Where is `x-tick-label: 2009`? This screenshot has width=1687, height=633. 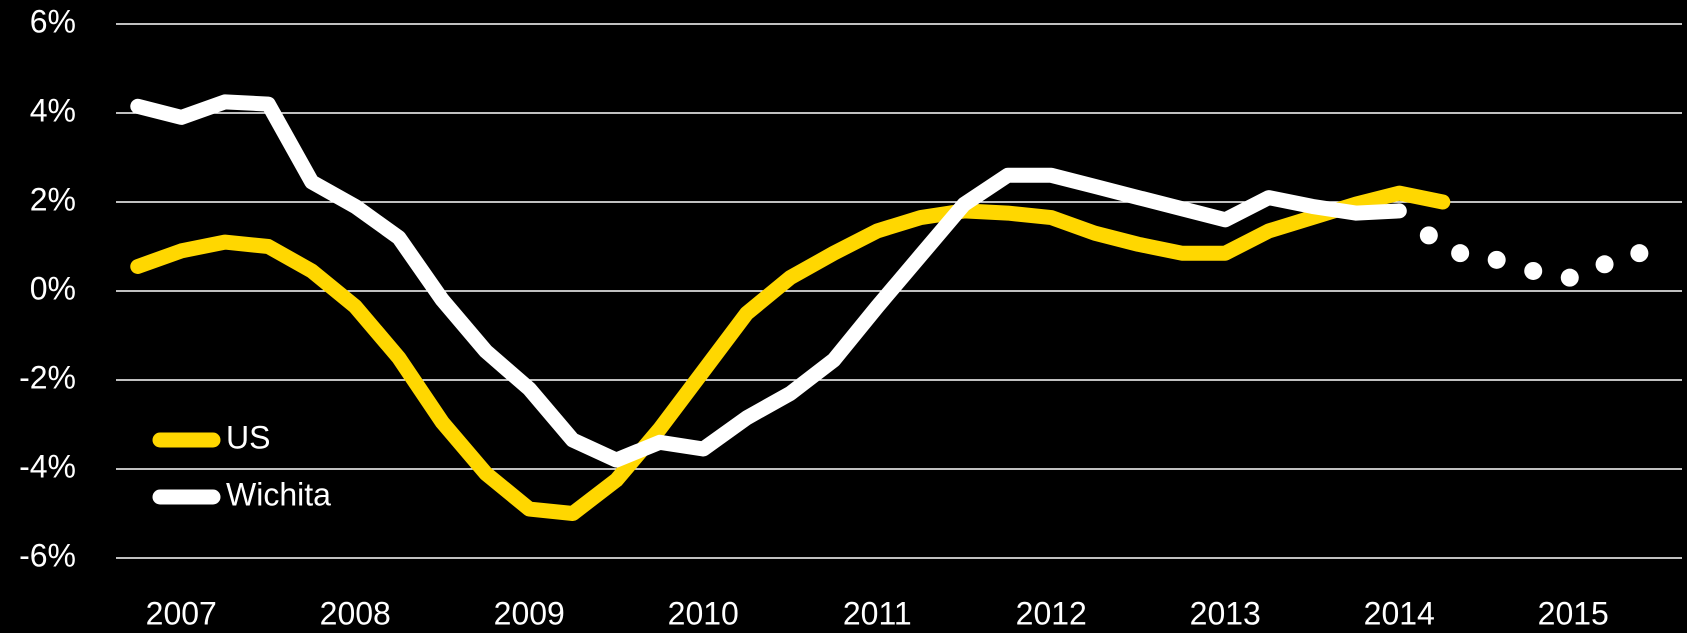
x-tick-label: 2009 is located at coordinates (529, 613).